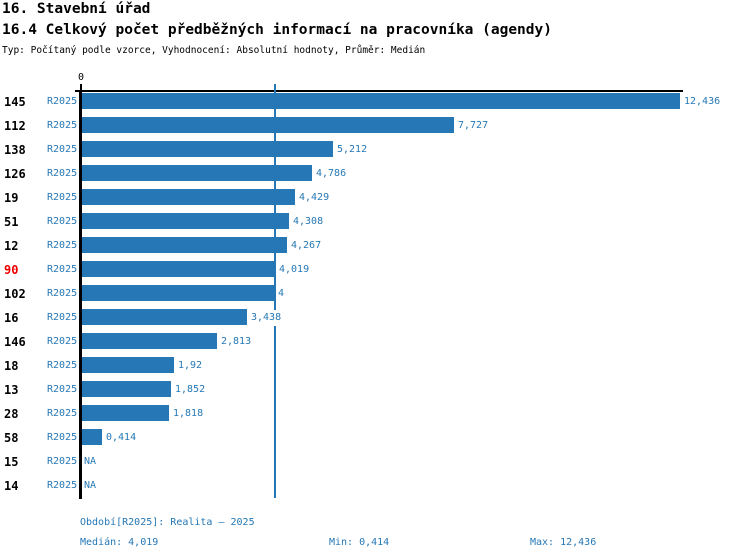  I want to click on row-category-label: 126, so click(15, 174).